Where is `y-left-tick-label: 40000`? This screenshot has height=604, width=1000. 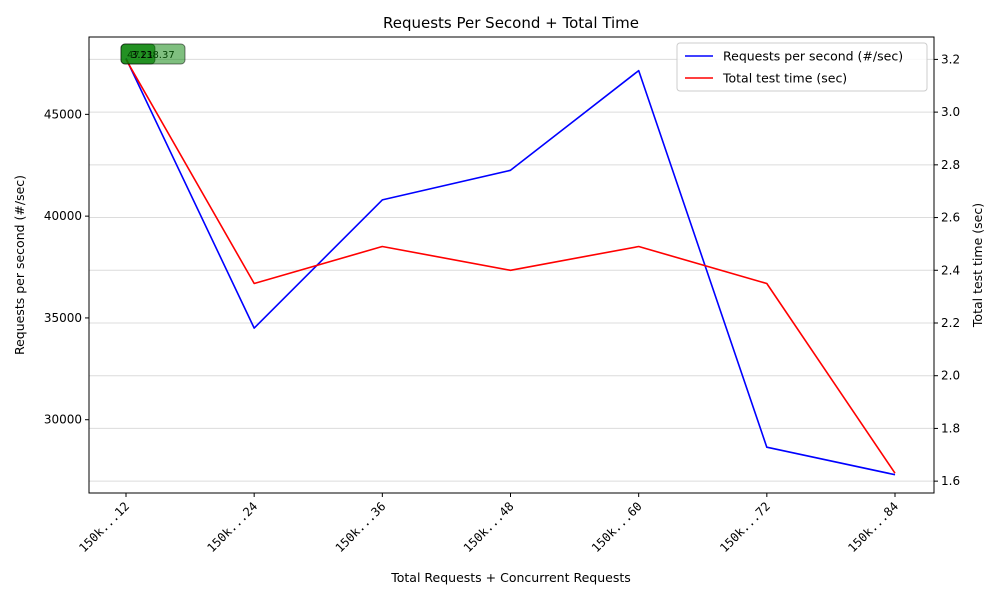
y-left-tick-label: 40000 is located at coordinates (63, 216).